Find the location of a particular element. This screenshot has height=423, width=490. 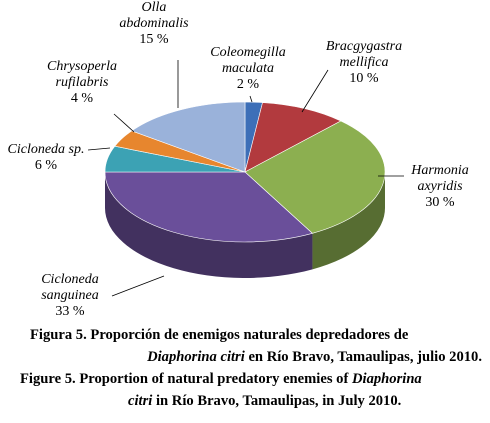

slice-pct-2: 30 % is located at coordinates (440, 202).